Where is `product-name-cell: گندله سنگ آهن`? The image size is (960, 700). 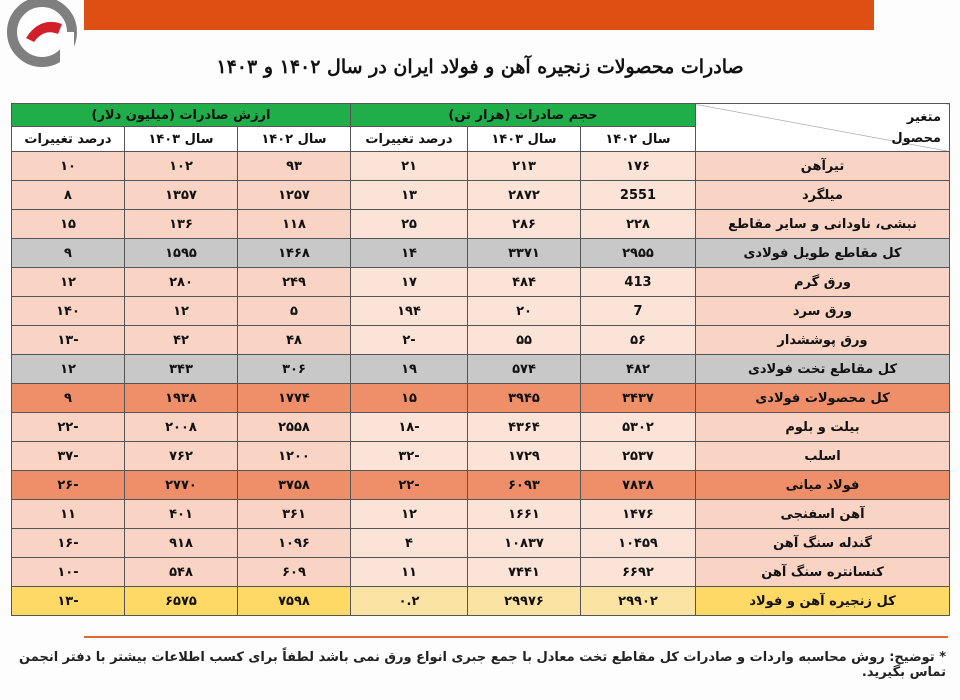 product-name-cell: گندله سنگ آهن is located at coordinates (822, 543).